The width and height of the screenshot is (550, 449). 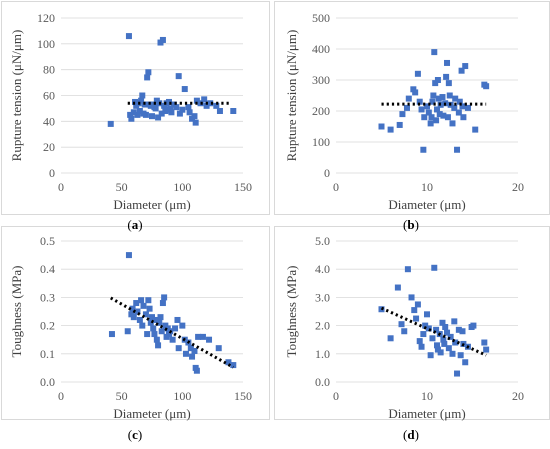 I want to click on y-tick-label: 0.1, so click(x=47, y=354).